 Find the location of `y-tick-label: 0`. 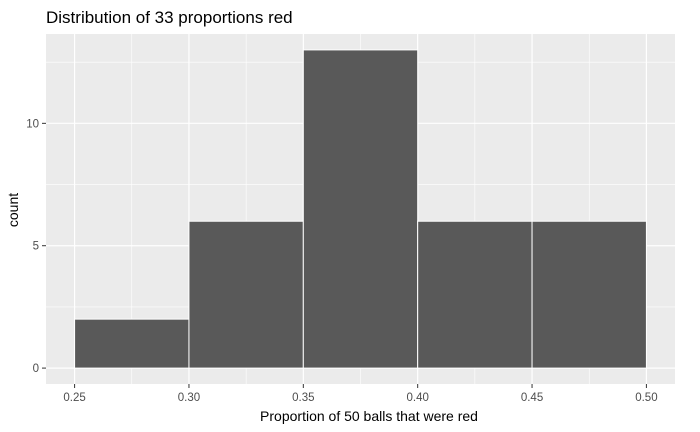

y-tick-label: 0 is located at coordinates (36, 369).